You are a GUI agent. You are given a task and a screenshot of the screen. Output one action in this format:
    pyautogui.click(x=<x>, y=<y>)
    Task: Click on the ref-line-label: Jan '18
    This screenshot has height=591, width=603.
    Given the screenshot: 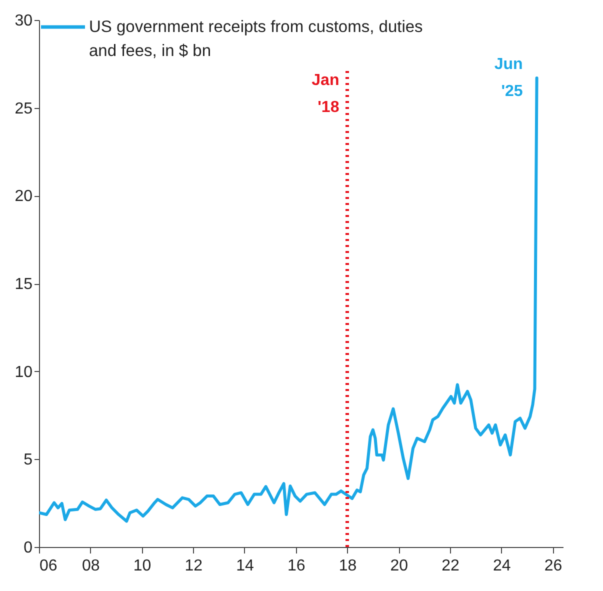 What is the action you would take?
    pyautogui.click(x=326, y=94)
    